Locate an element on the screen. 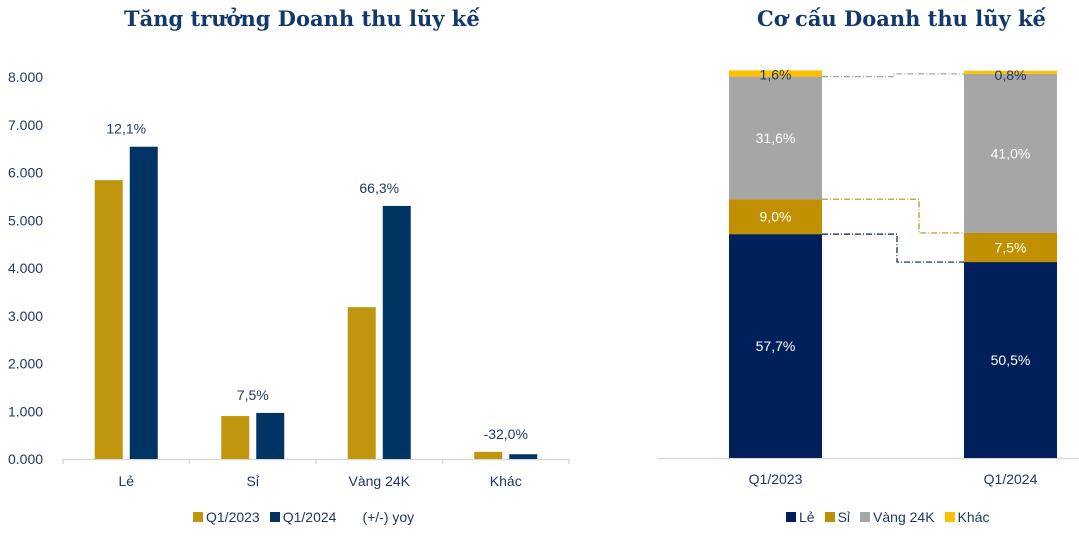  legend-label: Vàng 24K is located at coordinates (904, 517).